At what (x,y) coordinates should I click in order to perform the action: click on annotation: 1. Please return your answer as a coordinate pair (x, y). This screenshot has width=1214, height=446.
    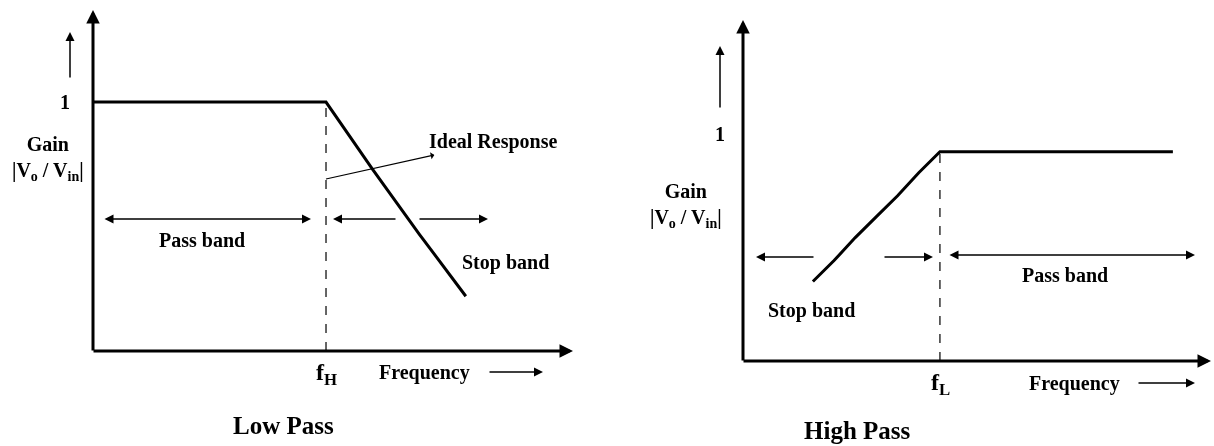
    Looking at the image, I should click on (65, 102).